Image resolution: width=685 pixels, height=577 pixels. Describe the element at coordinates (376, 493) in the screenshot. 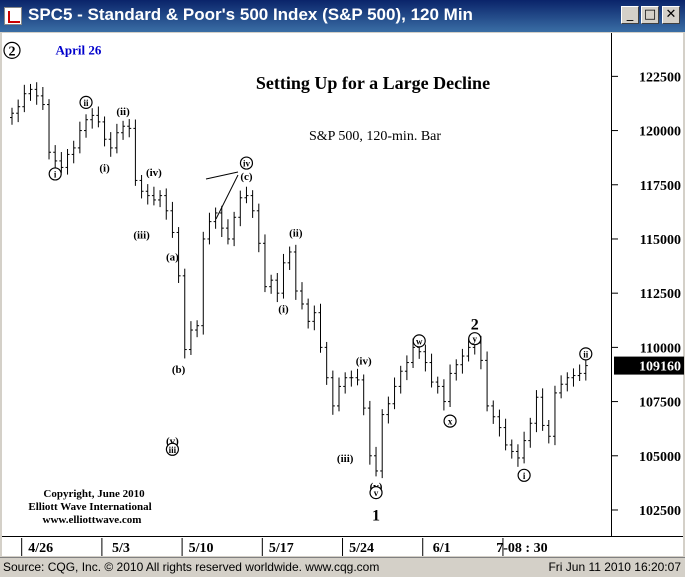

I see `wave-label: v` at that location.